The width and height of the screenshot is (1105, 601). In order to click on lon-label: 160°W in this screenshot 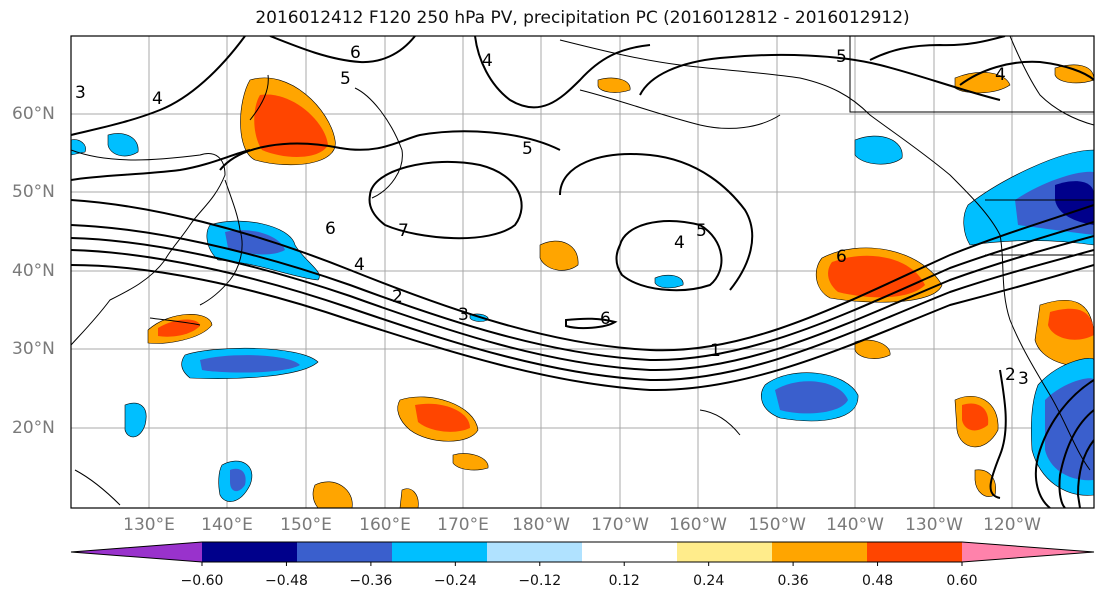, I will do `click(698, 525)`.